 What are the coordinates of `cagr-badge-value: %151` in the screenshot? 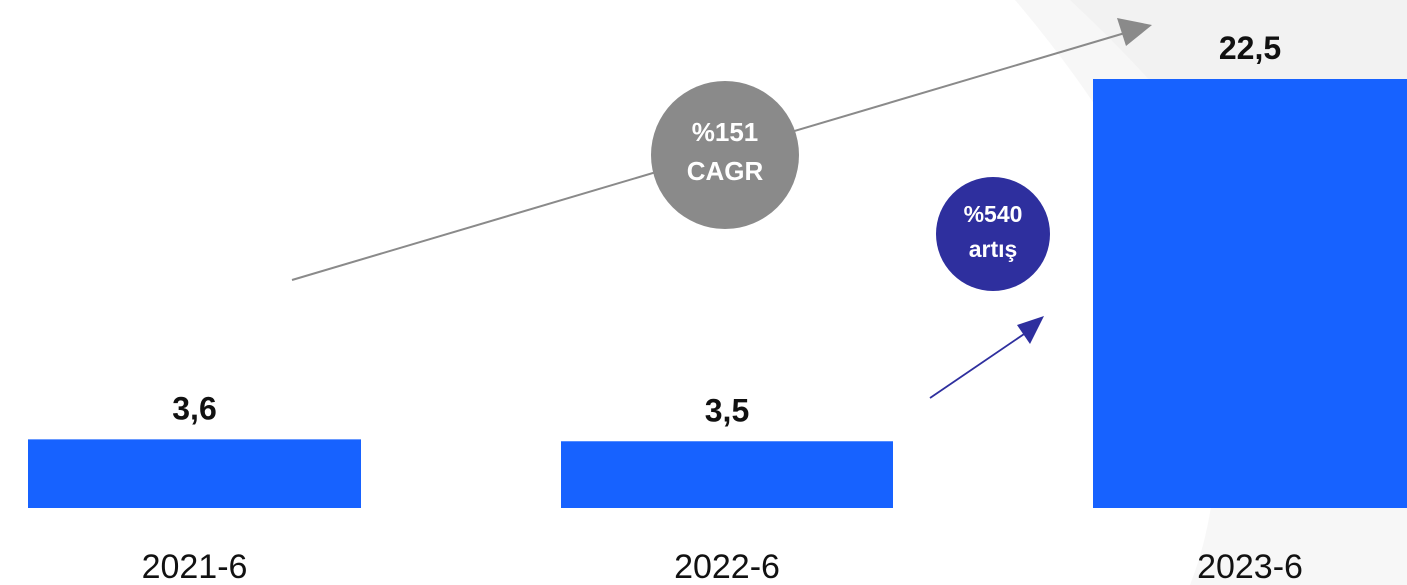 It's located at (725, 132).